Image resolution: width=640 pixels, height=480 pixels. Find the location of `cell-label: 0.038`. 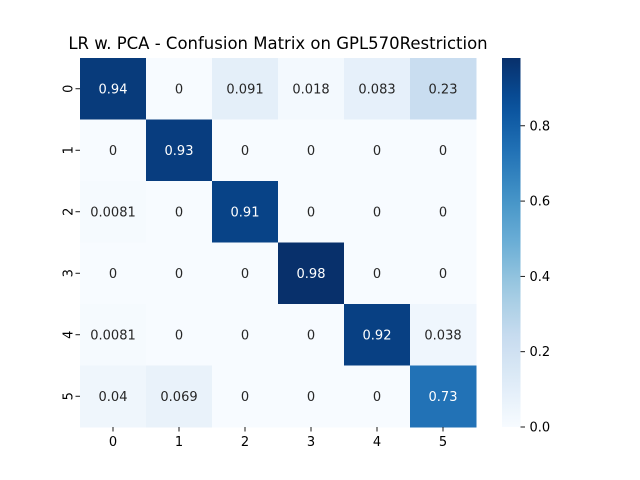

cell-label: 0.038 is located at coordinates (442, 335).